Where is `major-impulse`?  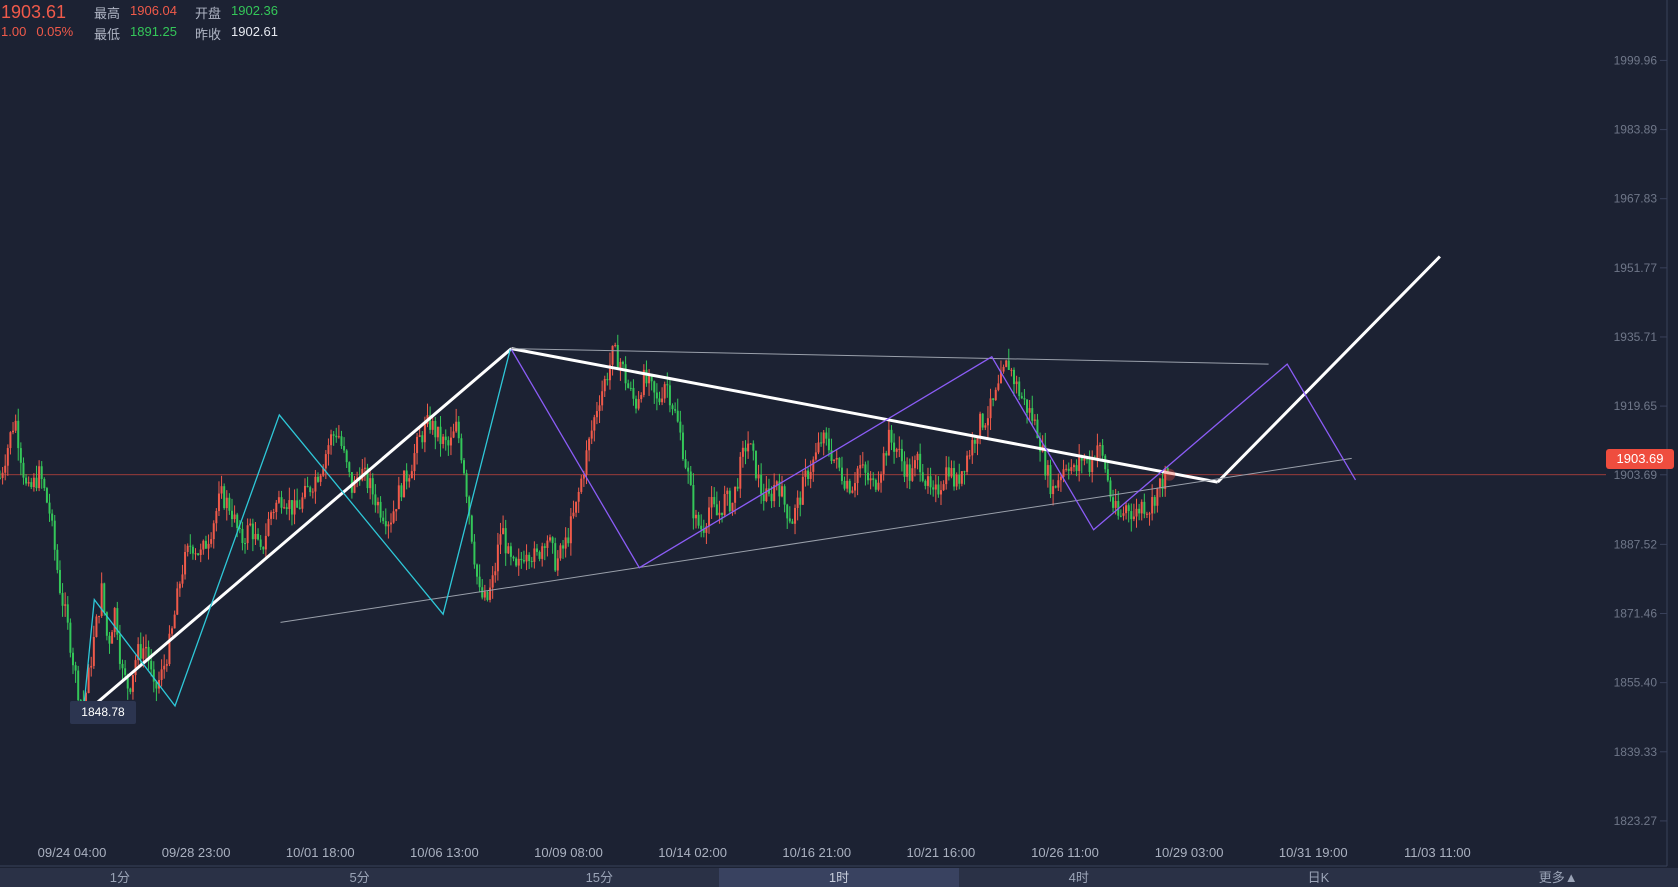 major-impulse is located at coordinates (297, 531).